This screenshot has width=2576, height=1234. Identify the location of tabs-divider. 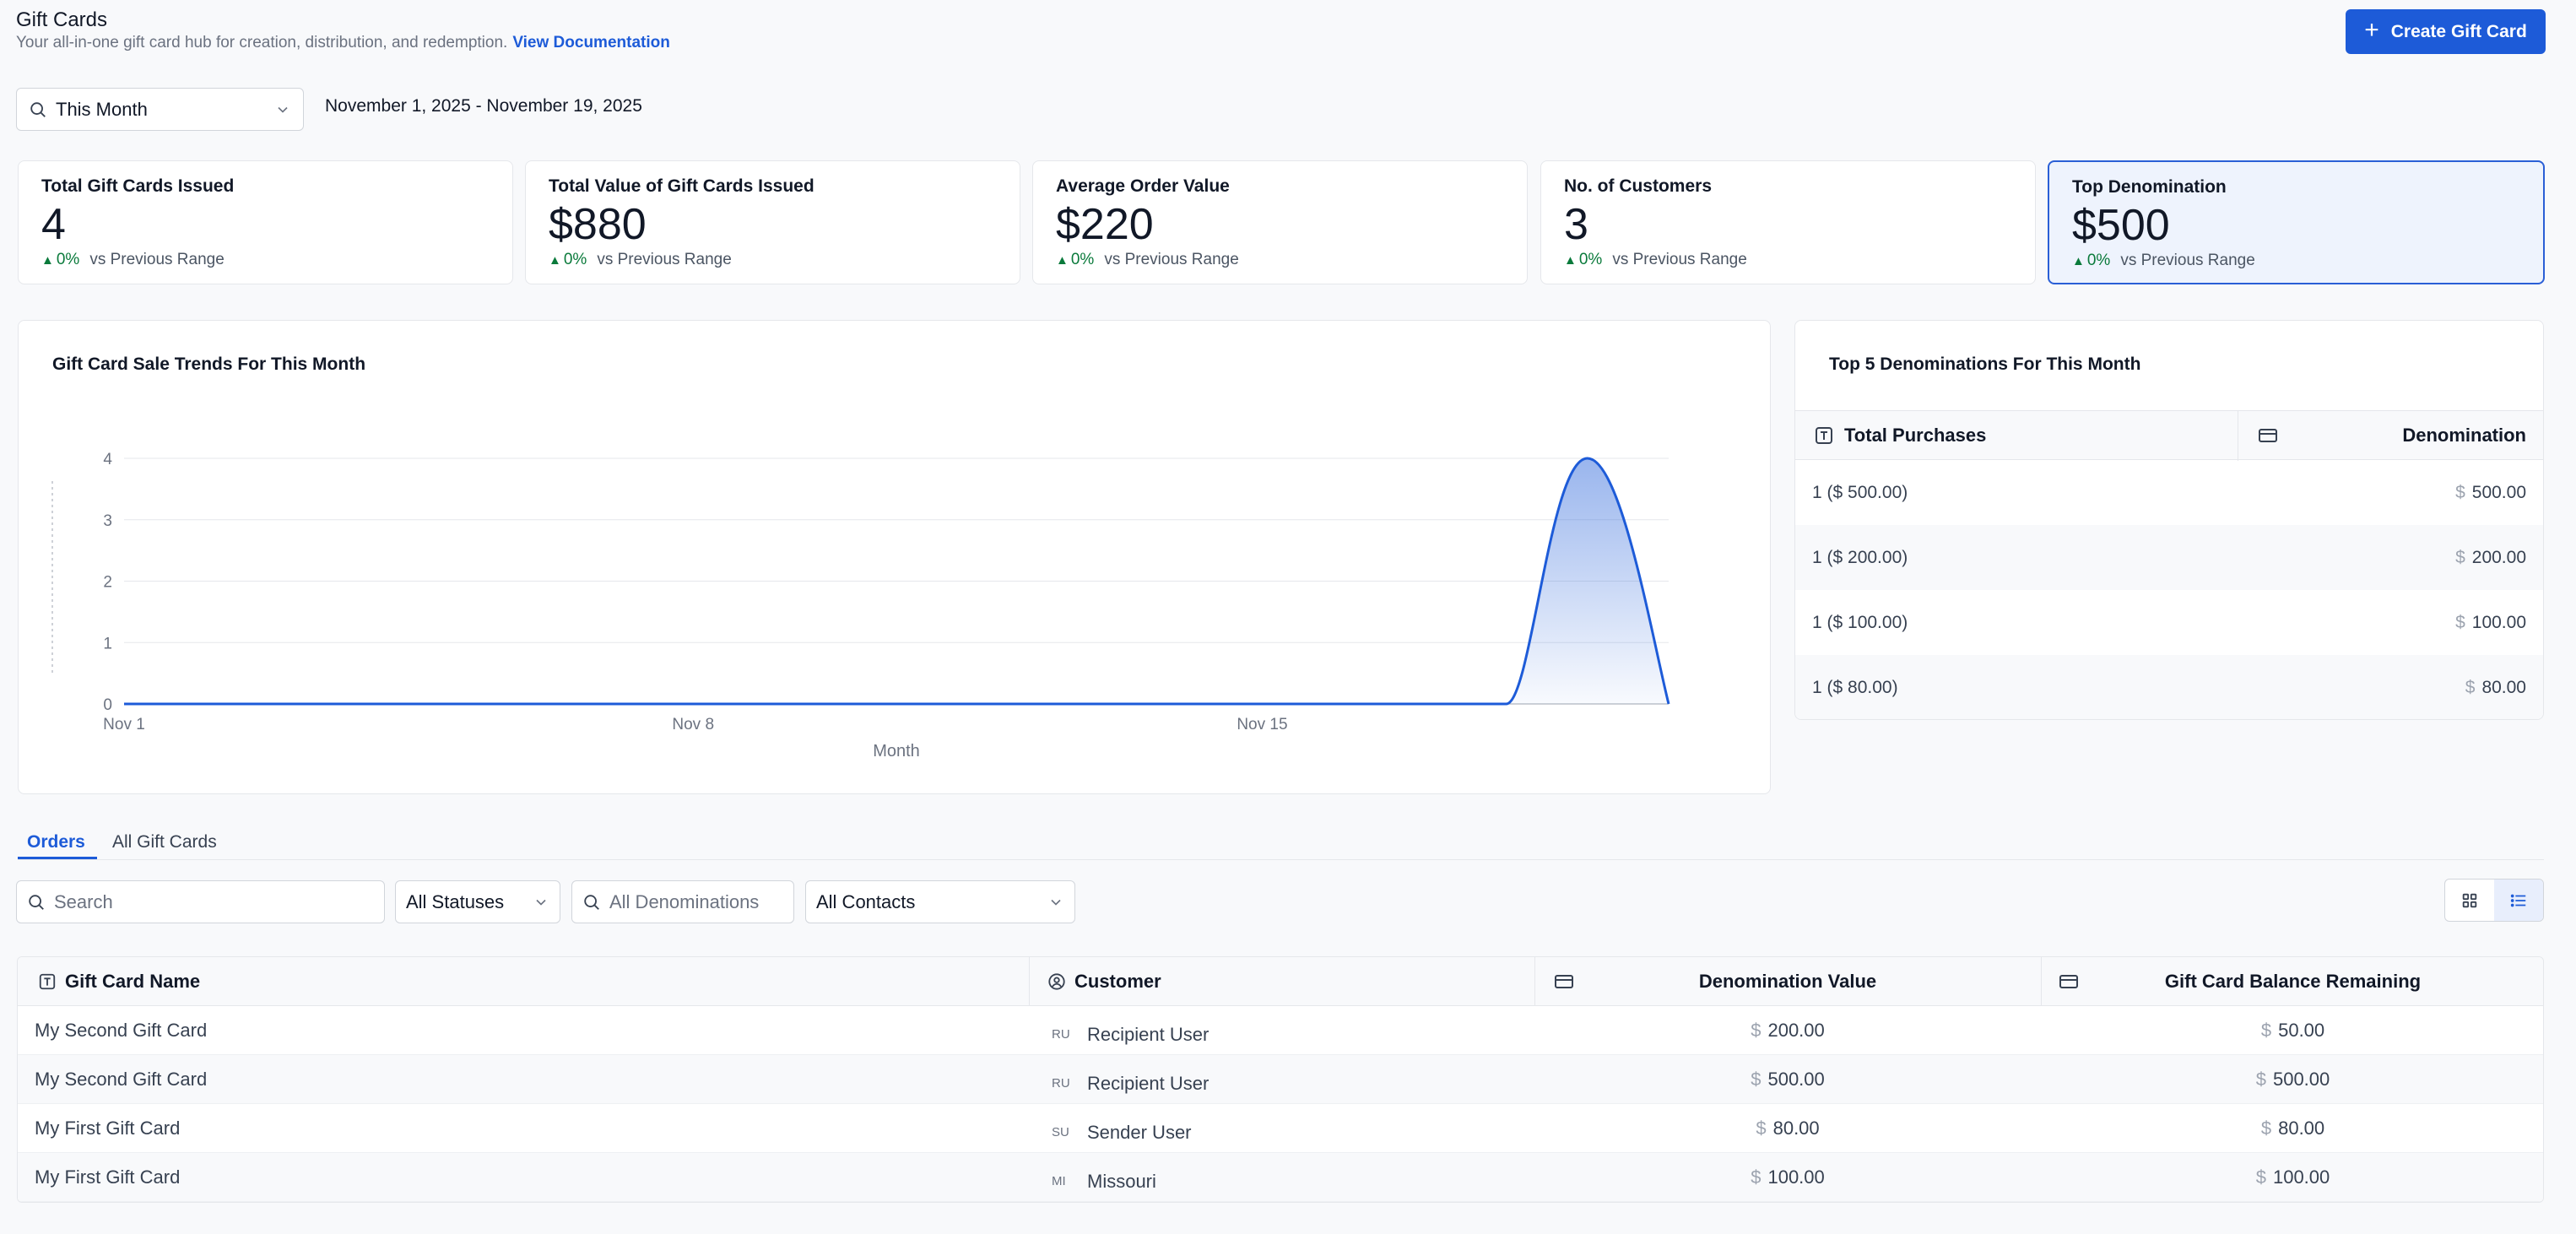
(1281, 860).